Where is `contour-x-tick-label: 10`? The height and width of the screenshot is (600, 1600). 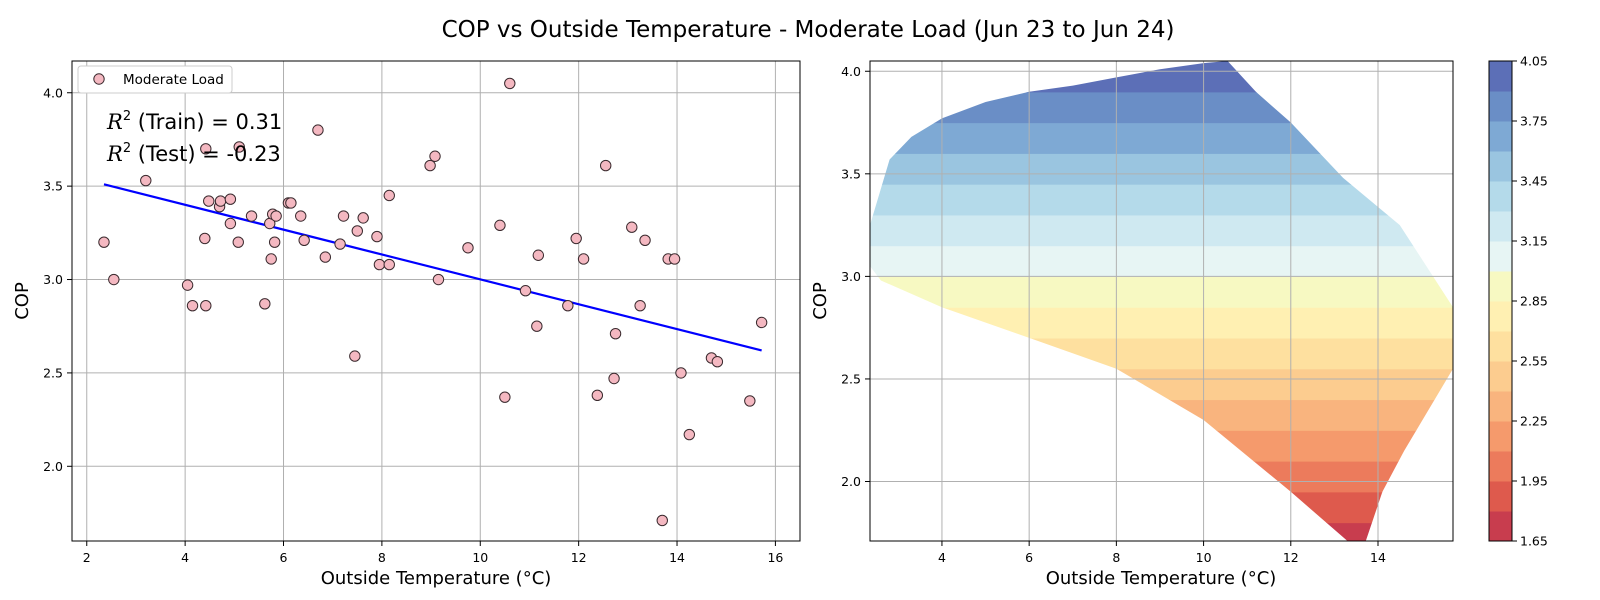
contour-x-tick-label: 10 is located at coordinates (1204, 557).